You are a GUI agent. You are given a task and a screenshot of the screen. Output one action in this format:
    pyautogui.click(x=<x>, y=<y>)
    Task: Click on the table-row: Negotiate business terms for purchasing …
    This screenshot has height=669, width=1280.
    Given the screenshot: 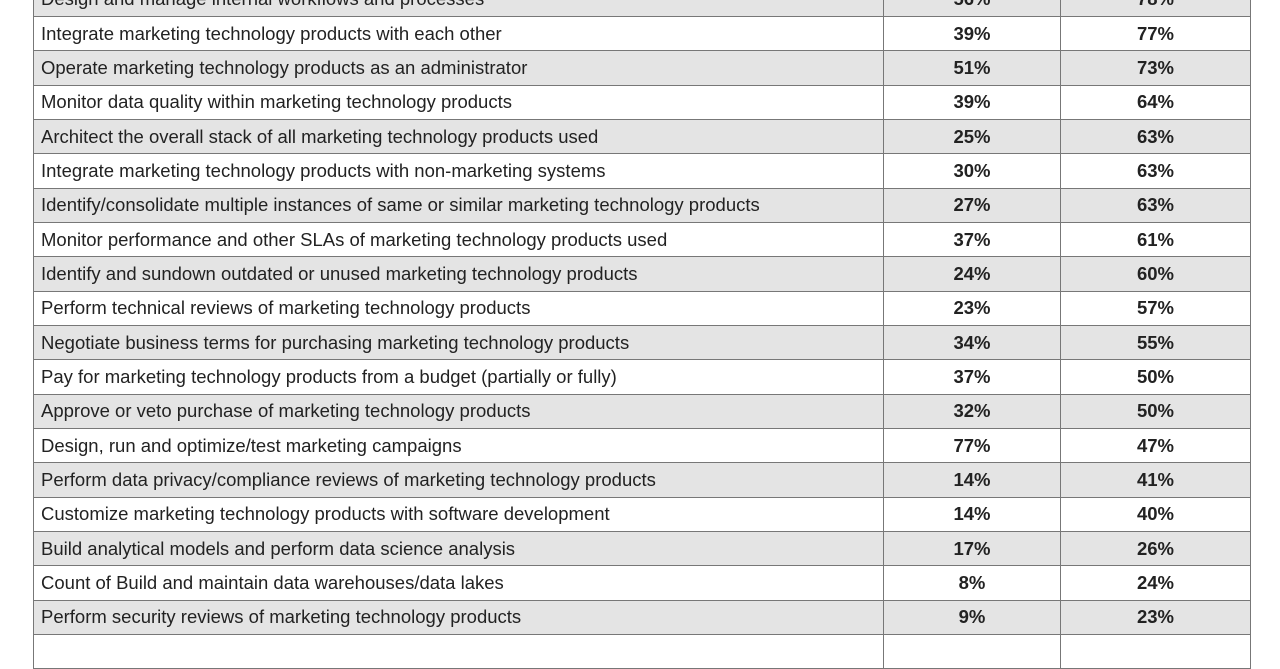 What is the action you would take?
    pyautogui.click(x=642, y=343)
    